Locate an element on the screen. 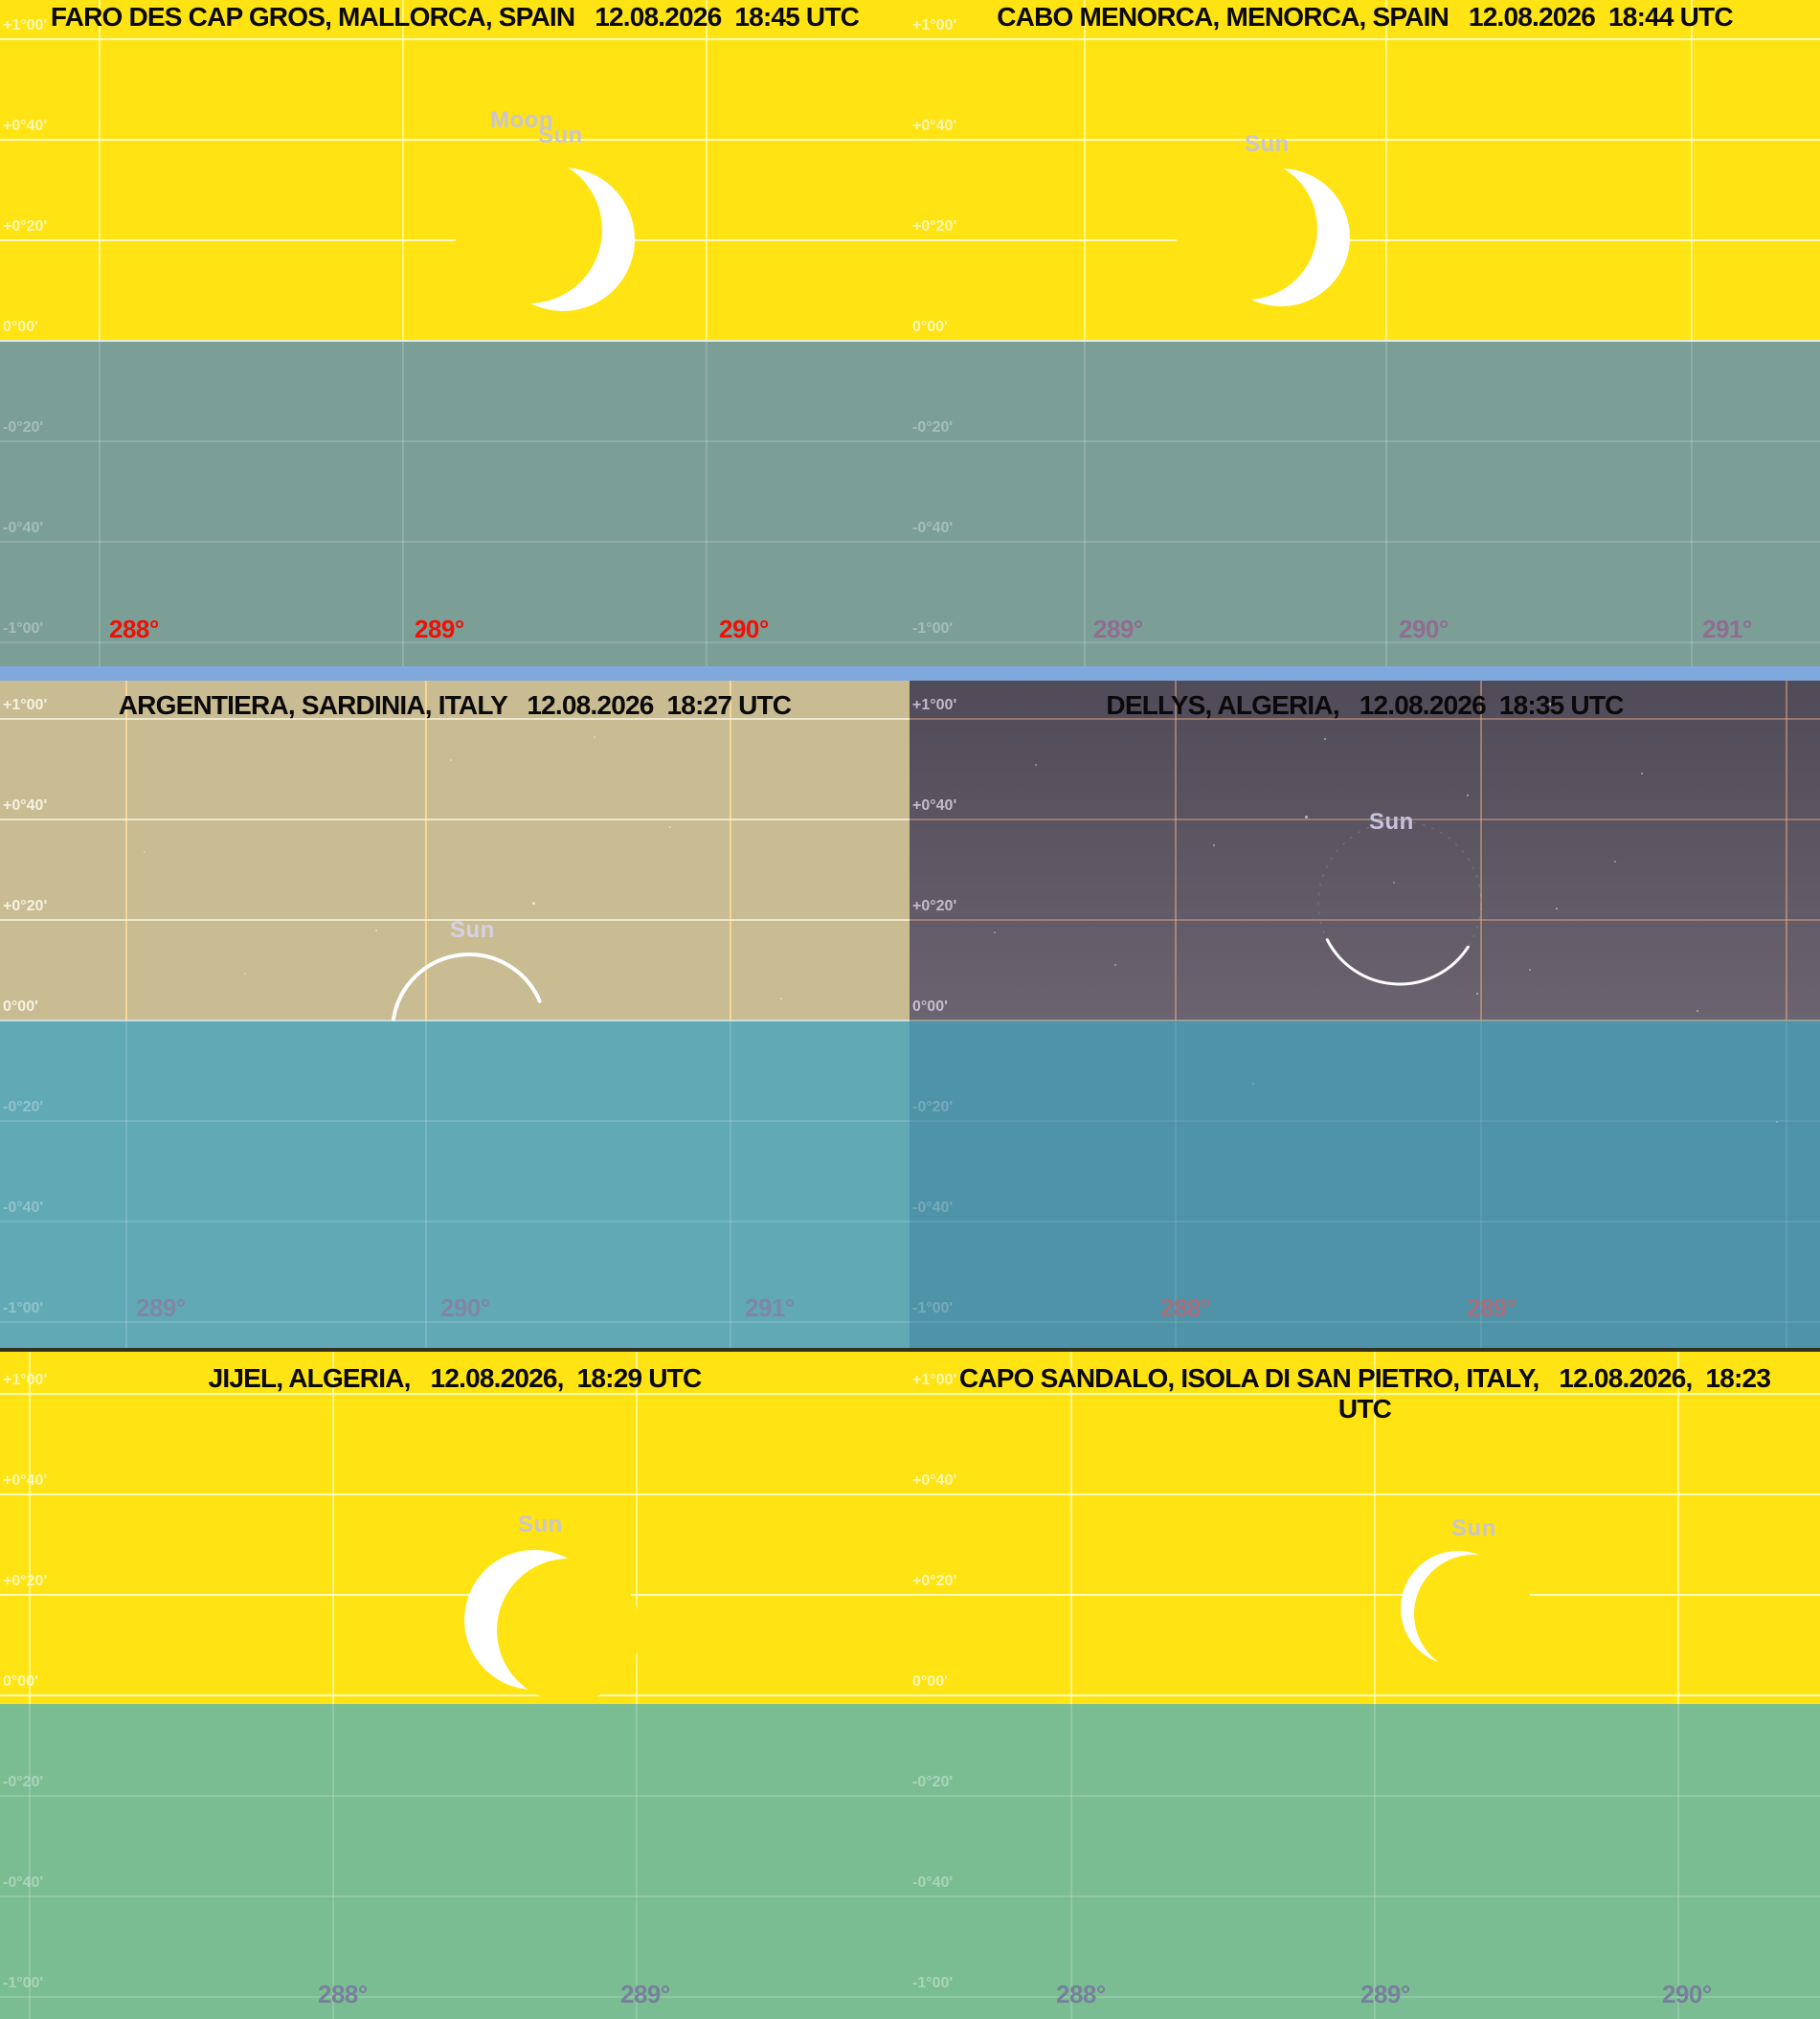  sun-sliver-path is located at coordinates (467, 987).